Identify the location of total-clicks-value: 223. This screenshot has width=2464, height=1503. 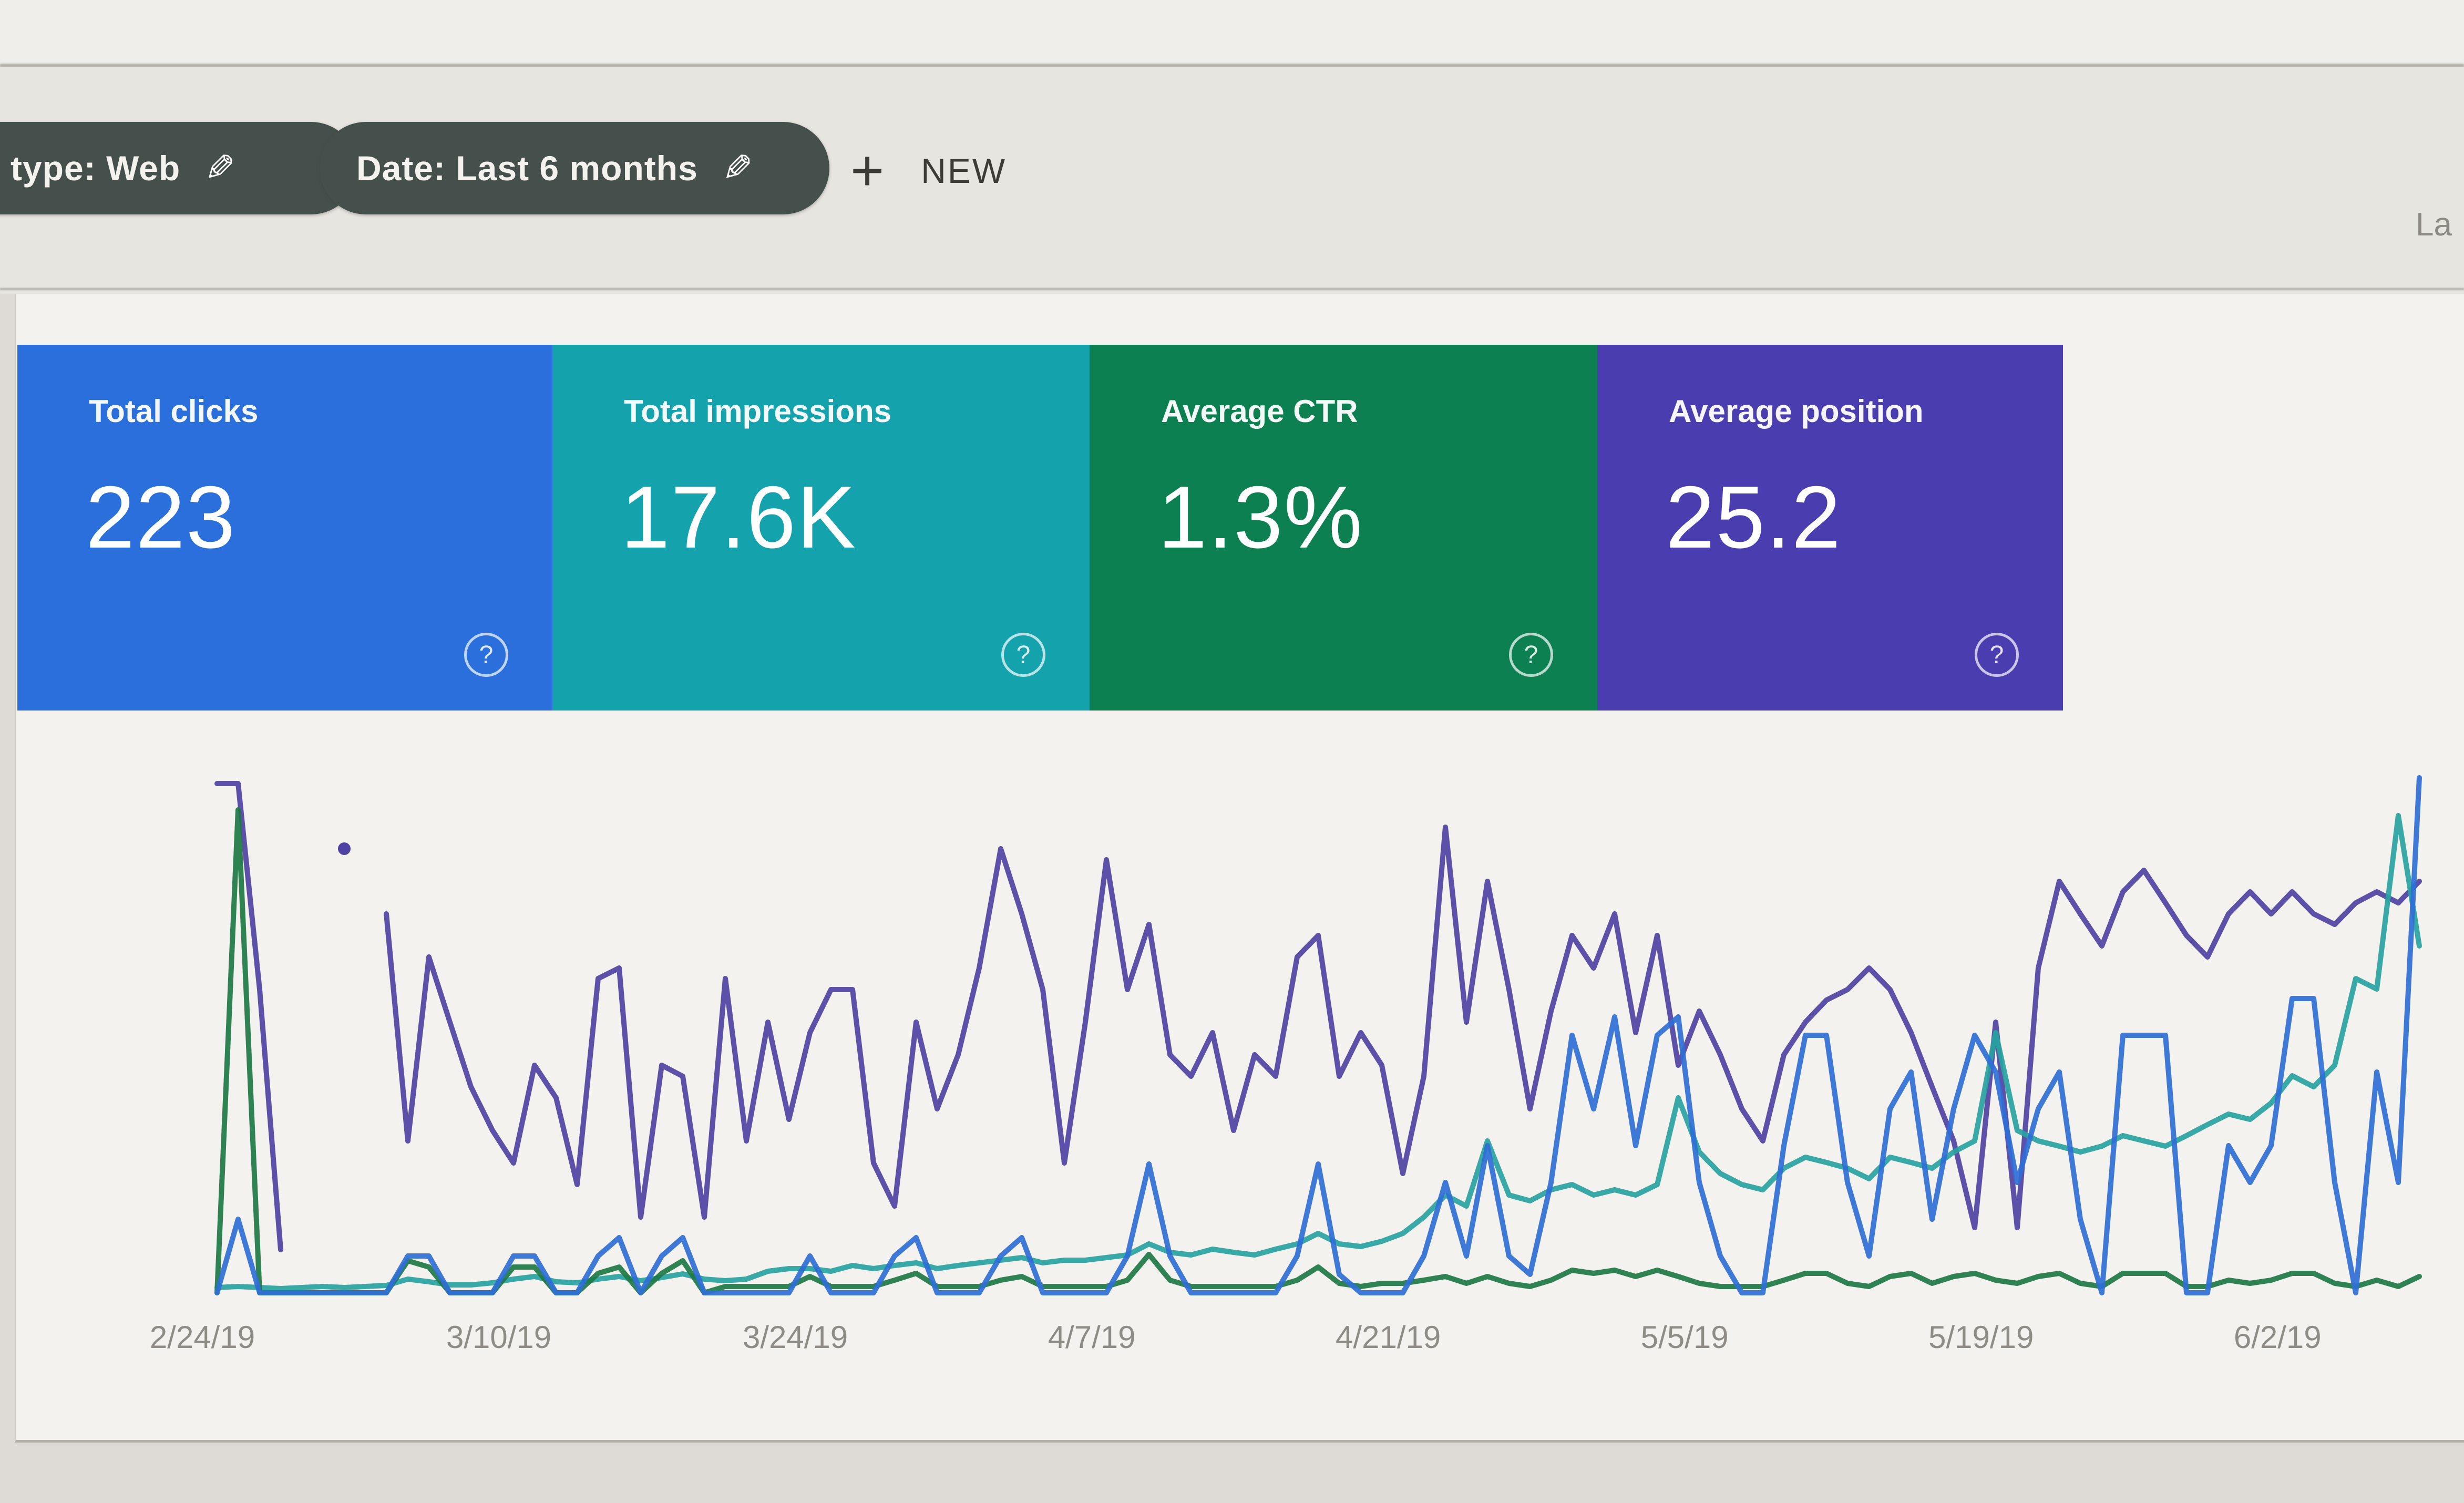
(161, 517).